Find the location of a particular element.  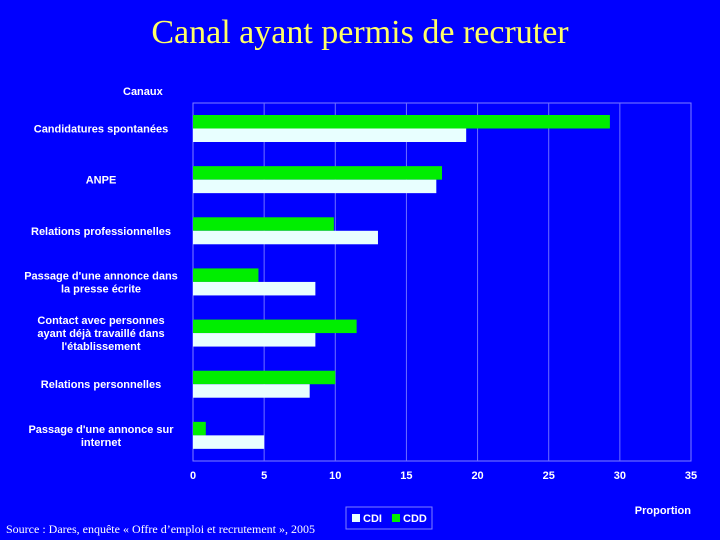

x-tick-label: 25 is located at coordinates (549, 476).